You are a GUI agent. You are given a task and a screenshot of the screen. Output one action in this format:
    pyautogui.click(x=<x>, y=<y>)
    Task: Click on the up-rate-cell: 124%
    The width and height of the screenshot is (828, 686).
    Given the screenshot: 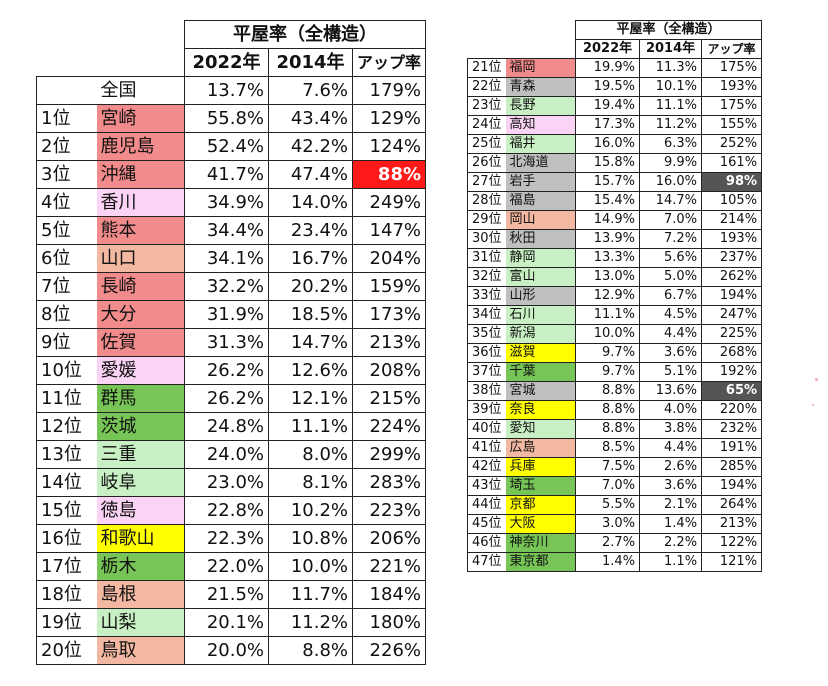 What is the action you would take?
    pyautogui.click(x=389, y=146)
    